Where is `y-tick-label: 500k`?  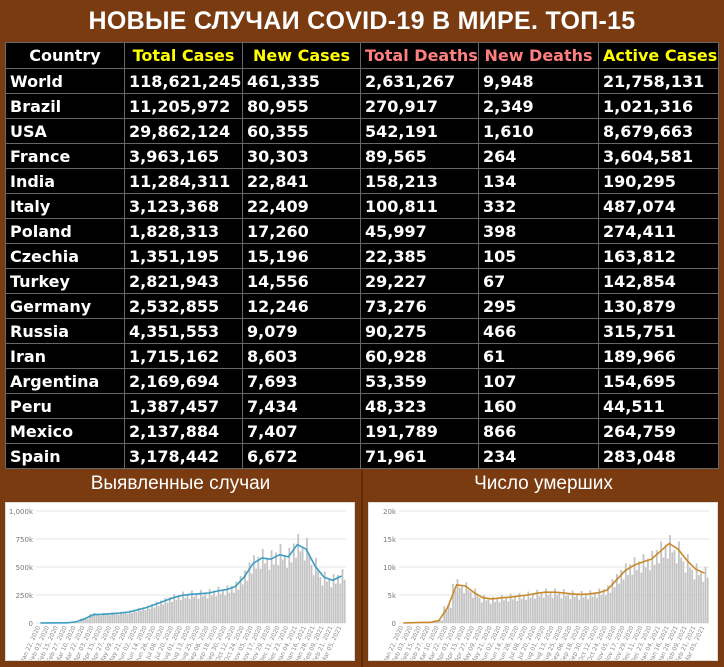
y-tick-label: 500k is located at coordinates (25, 568).